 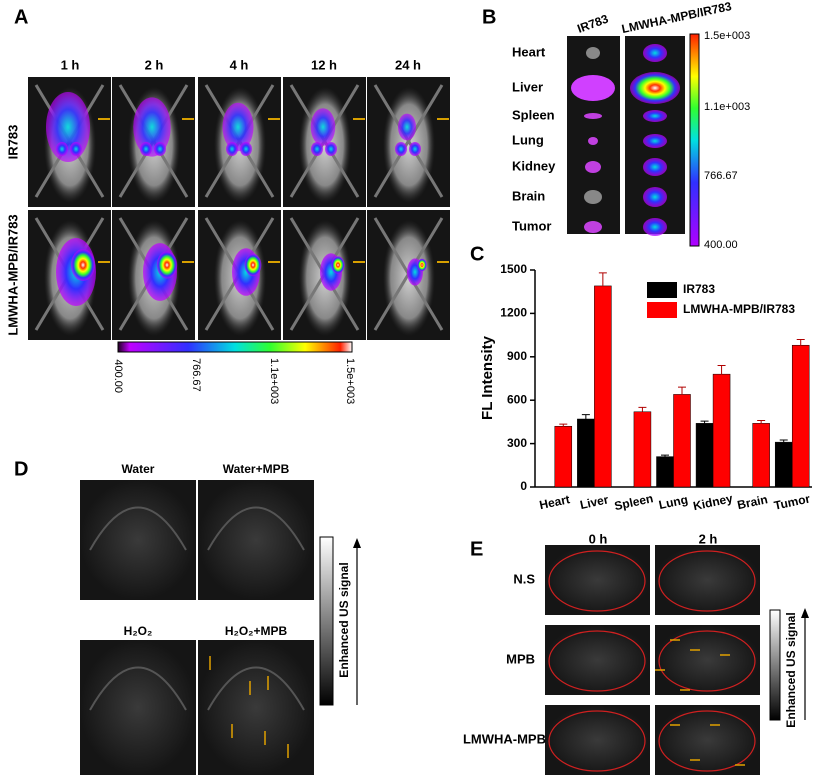 What do you see at coordinates (674, 502) in the screenshot?
I see `x-tick-label: Lung` at bounding box center [674, 502].